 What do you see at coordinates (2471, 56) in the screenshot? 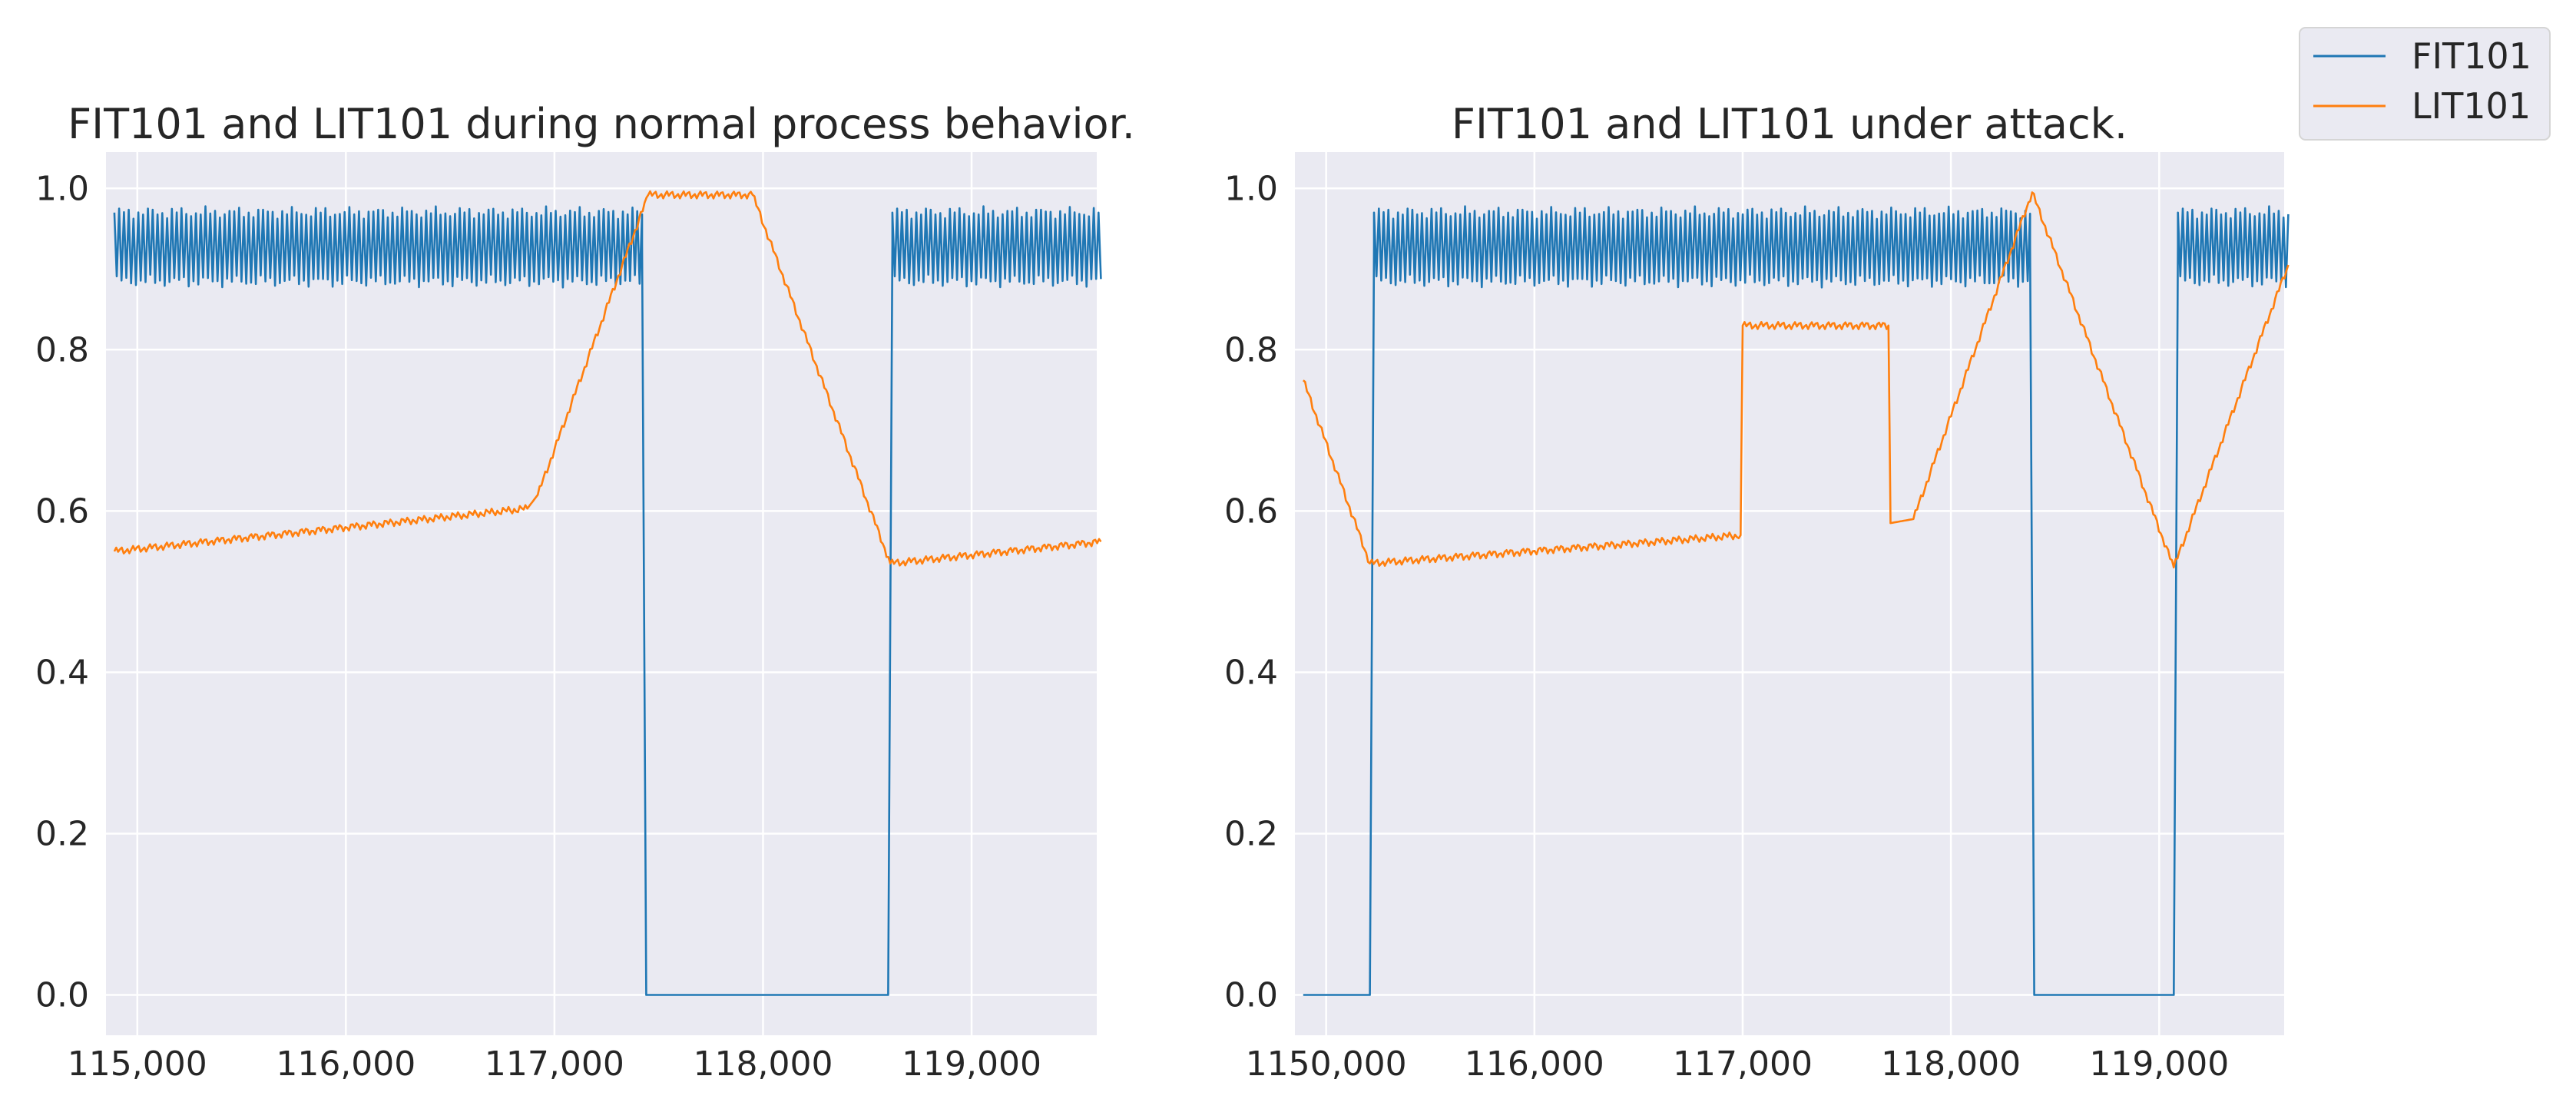
I see `legend-label-fit101: FIT101` at bounding box center [2471, 56].